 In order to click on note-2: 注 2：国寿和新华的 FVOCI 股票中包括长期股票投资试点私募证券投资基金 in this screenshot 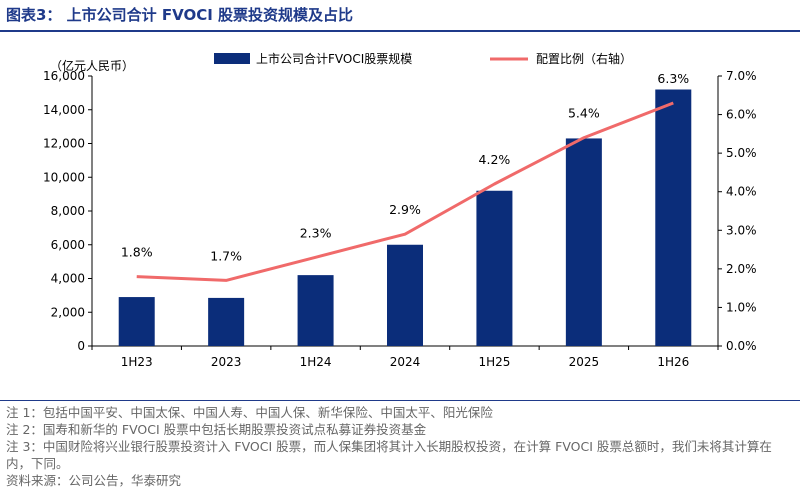, I will do `click(216, 429)`.